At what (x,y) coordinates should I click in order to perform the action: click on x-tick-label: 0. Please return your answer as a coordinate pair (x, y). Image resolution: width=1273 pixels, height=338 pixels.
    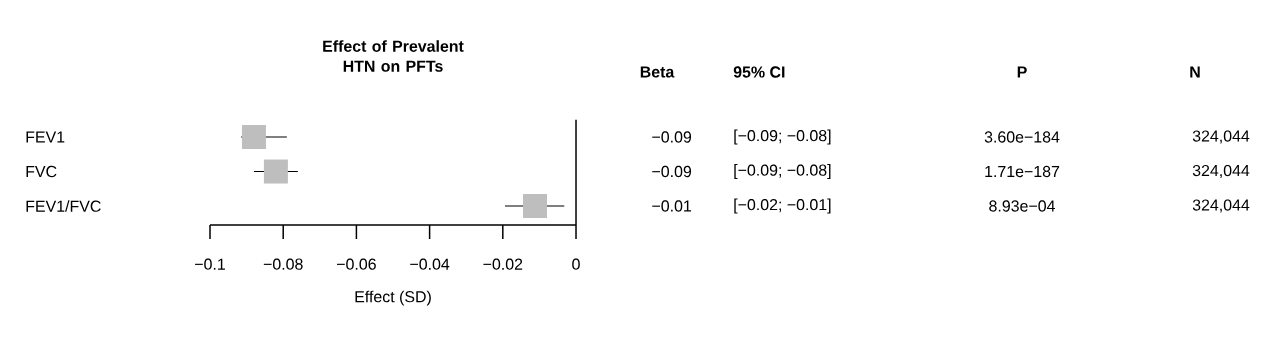
    Looking at the image, I should click on (576, 264).